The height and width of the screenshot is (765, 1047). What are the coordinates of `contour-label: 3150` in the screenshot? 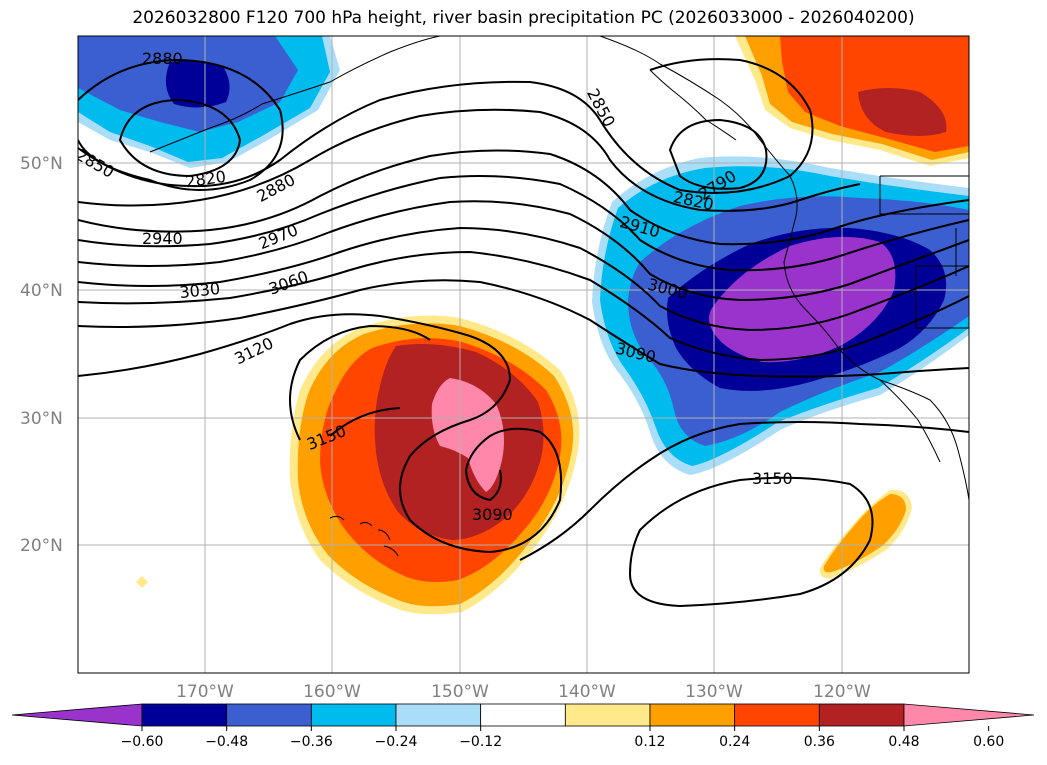 It's located at (772, 478).